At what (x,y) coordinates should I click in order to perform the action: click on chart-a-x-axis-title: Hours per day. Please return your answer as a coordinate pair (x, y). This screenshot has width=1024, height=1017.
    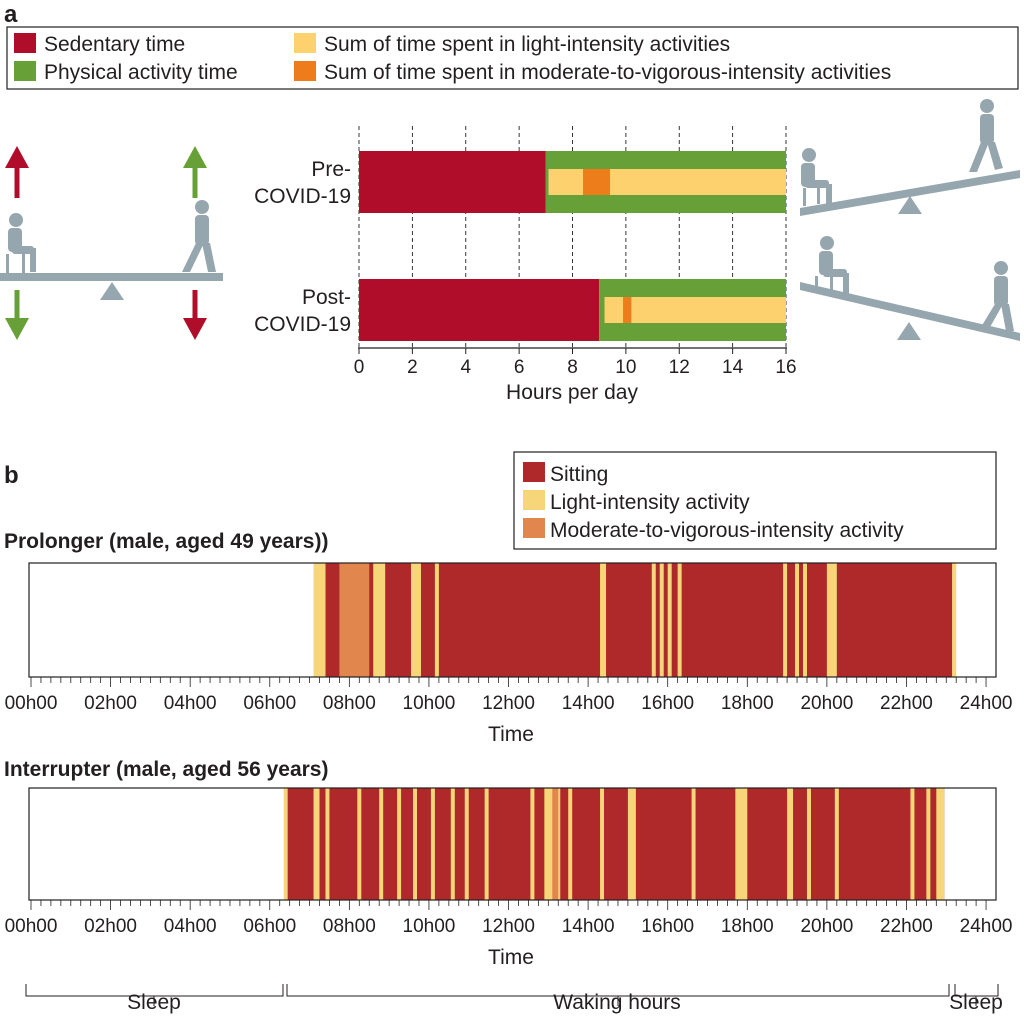
    Looking at the image, I should click on (572, 392).